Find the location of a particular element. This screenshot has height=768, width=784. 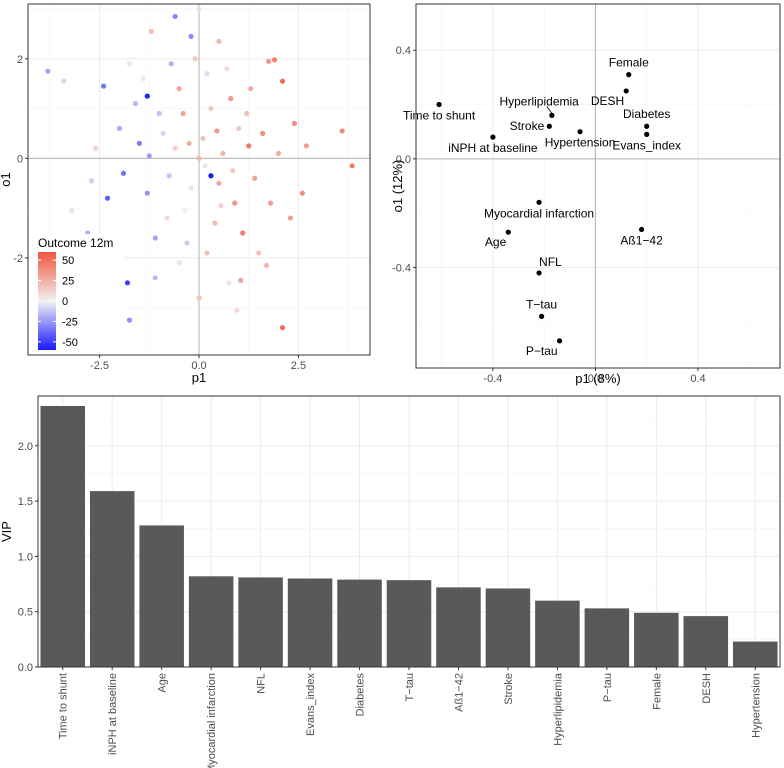

score-x-tick-label: 2.5 is located at coordinates (298, 366).